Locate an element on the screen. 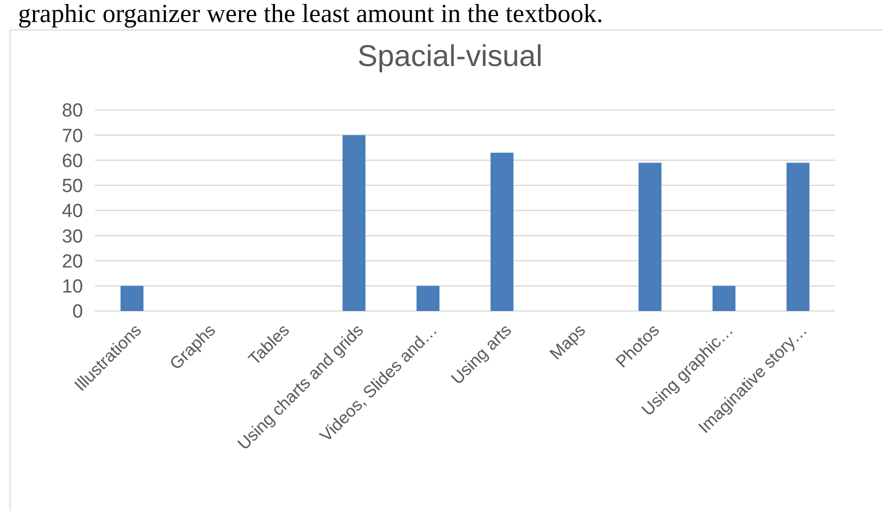 The height and width of the screenshot is (511, 882). chart-title: Spacial-visual is located at coordinates (450, 56).